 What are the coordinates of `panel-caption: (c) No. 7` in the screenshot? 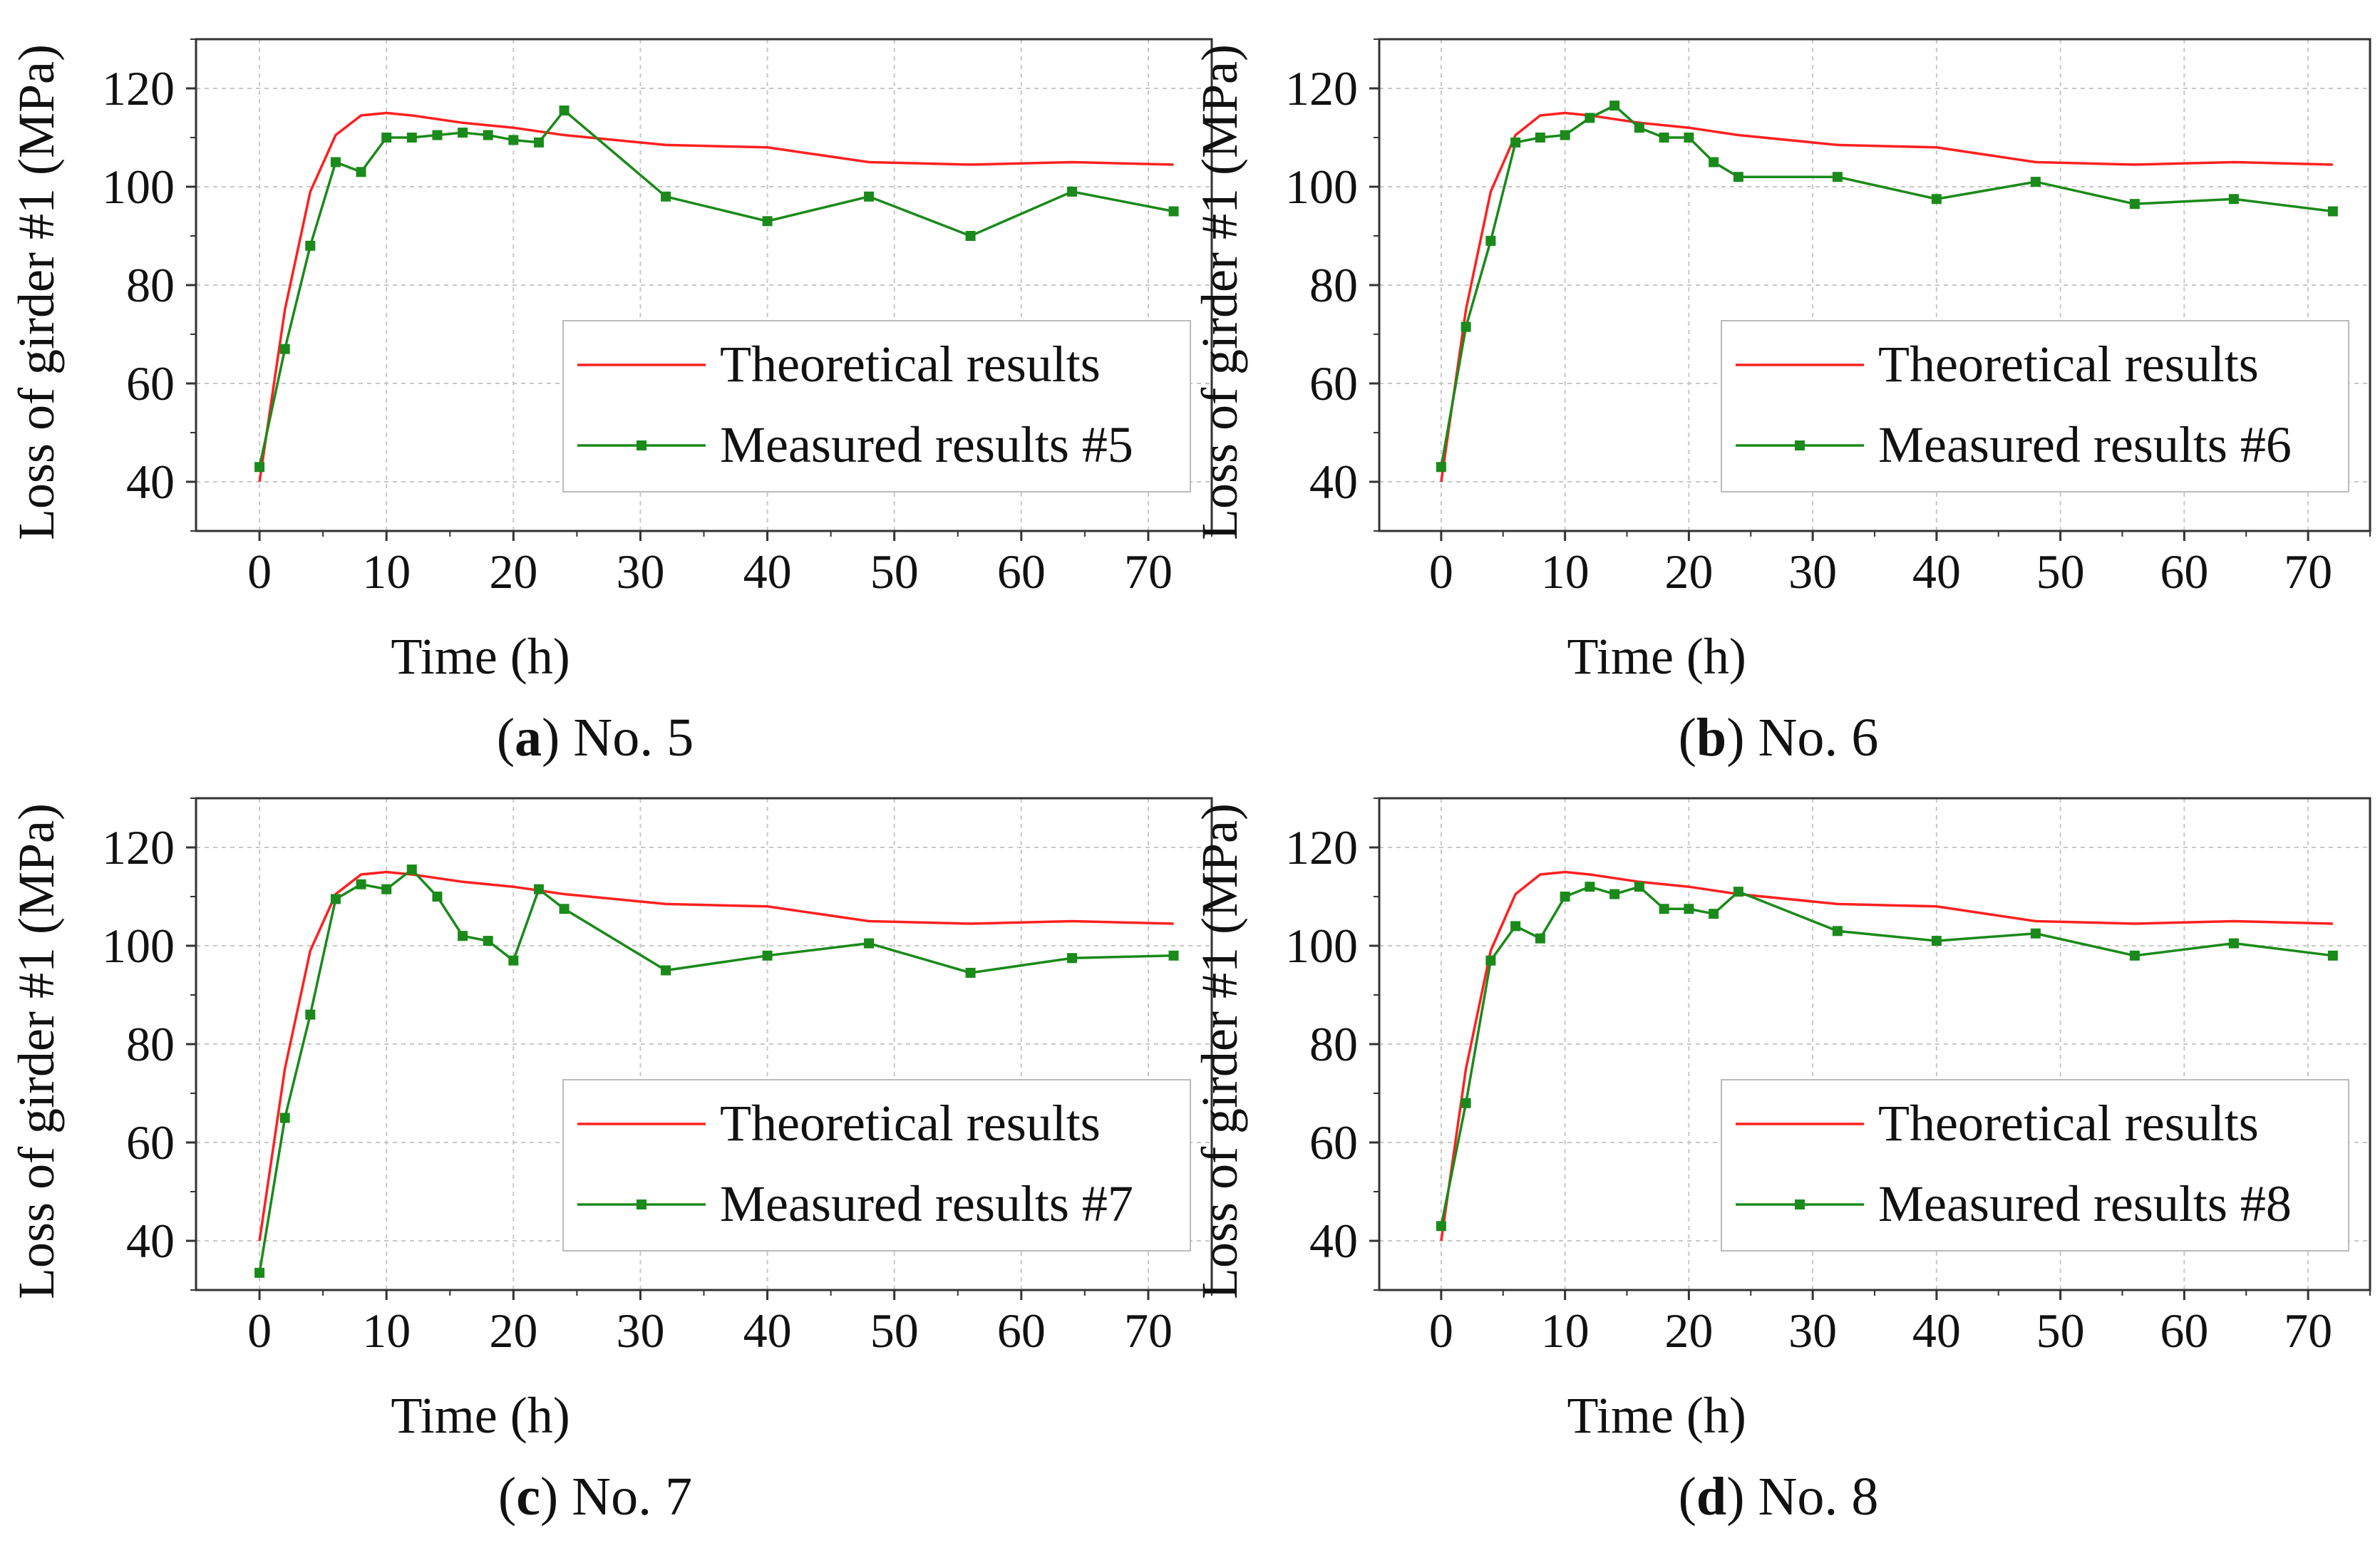 It's located at (595, 1497).